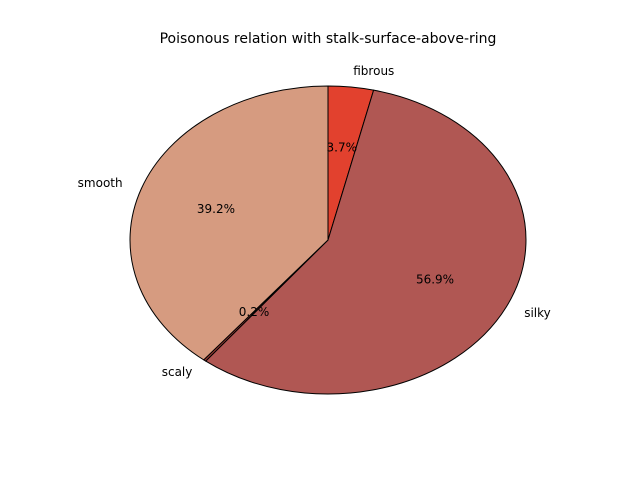 The height and width of the screenshot is (480, 640). I want to click on pie-category-label-smooth: smooth, so click(100, 183).